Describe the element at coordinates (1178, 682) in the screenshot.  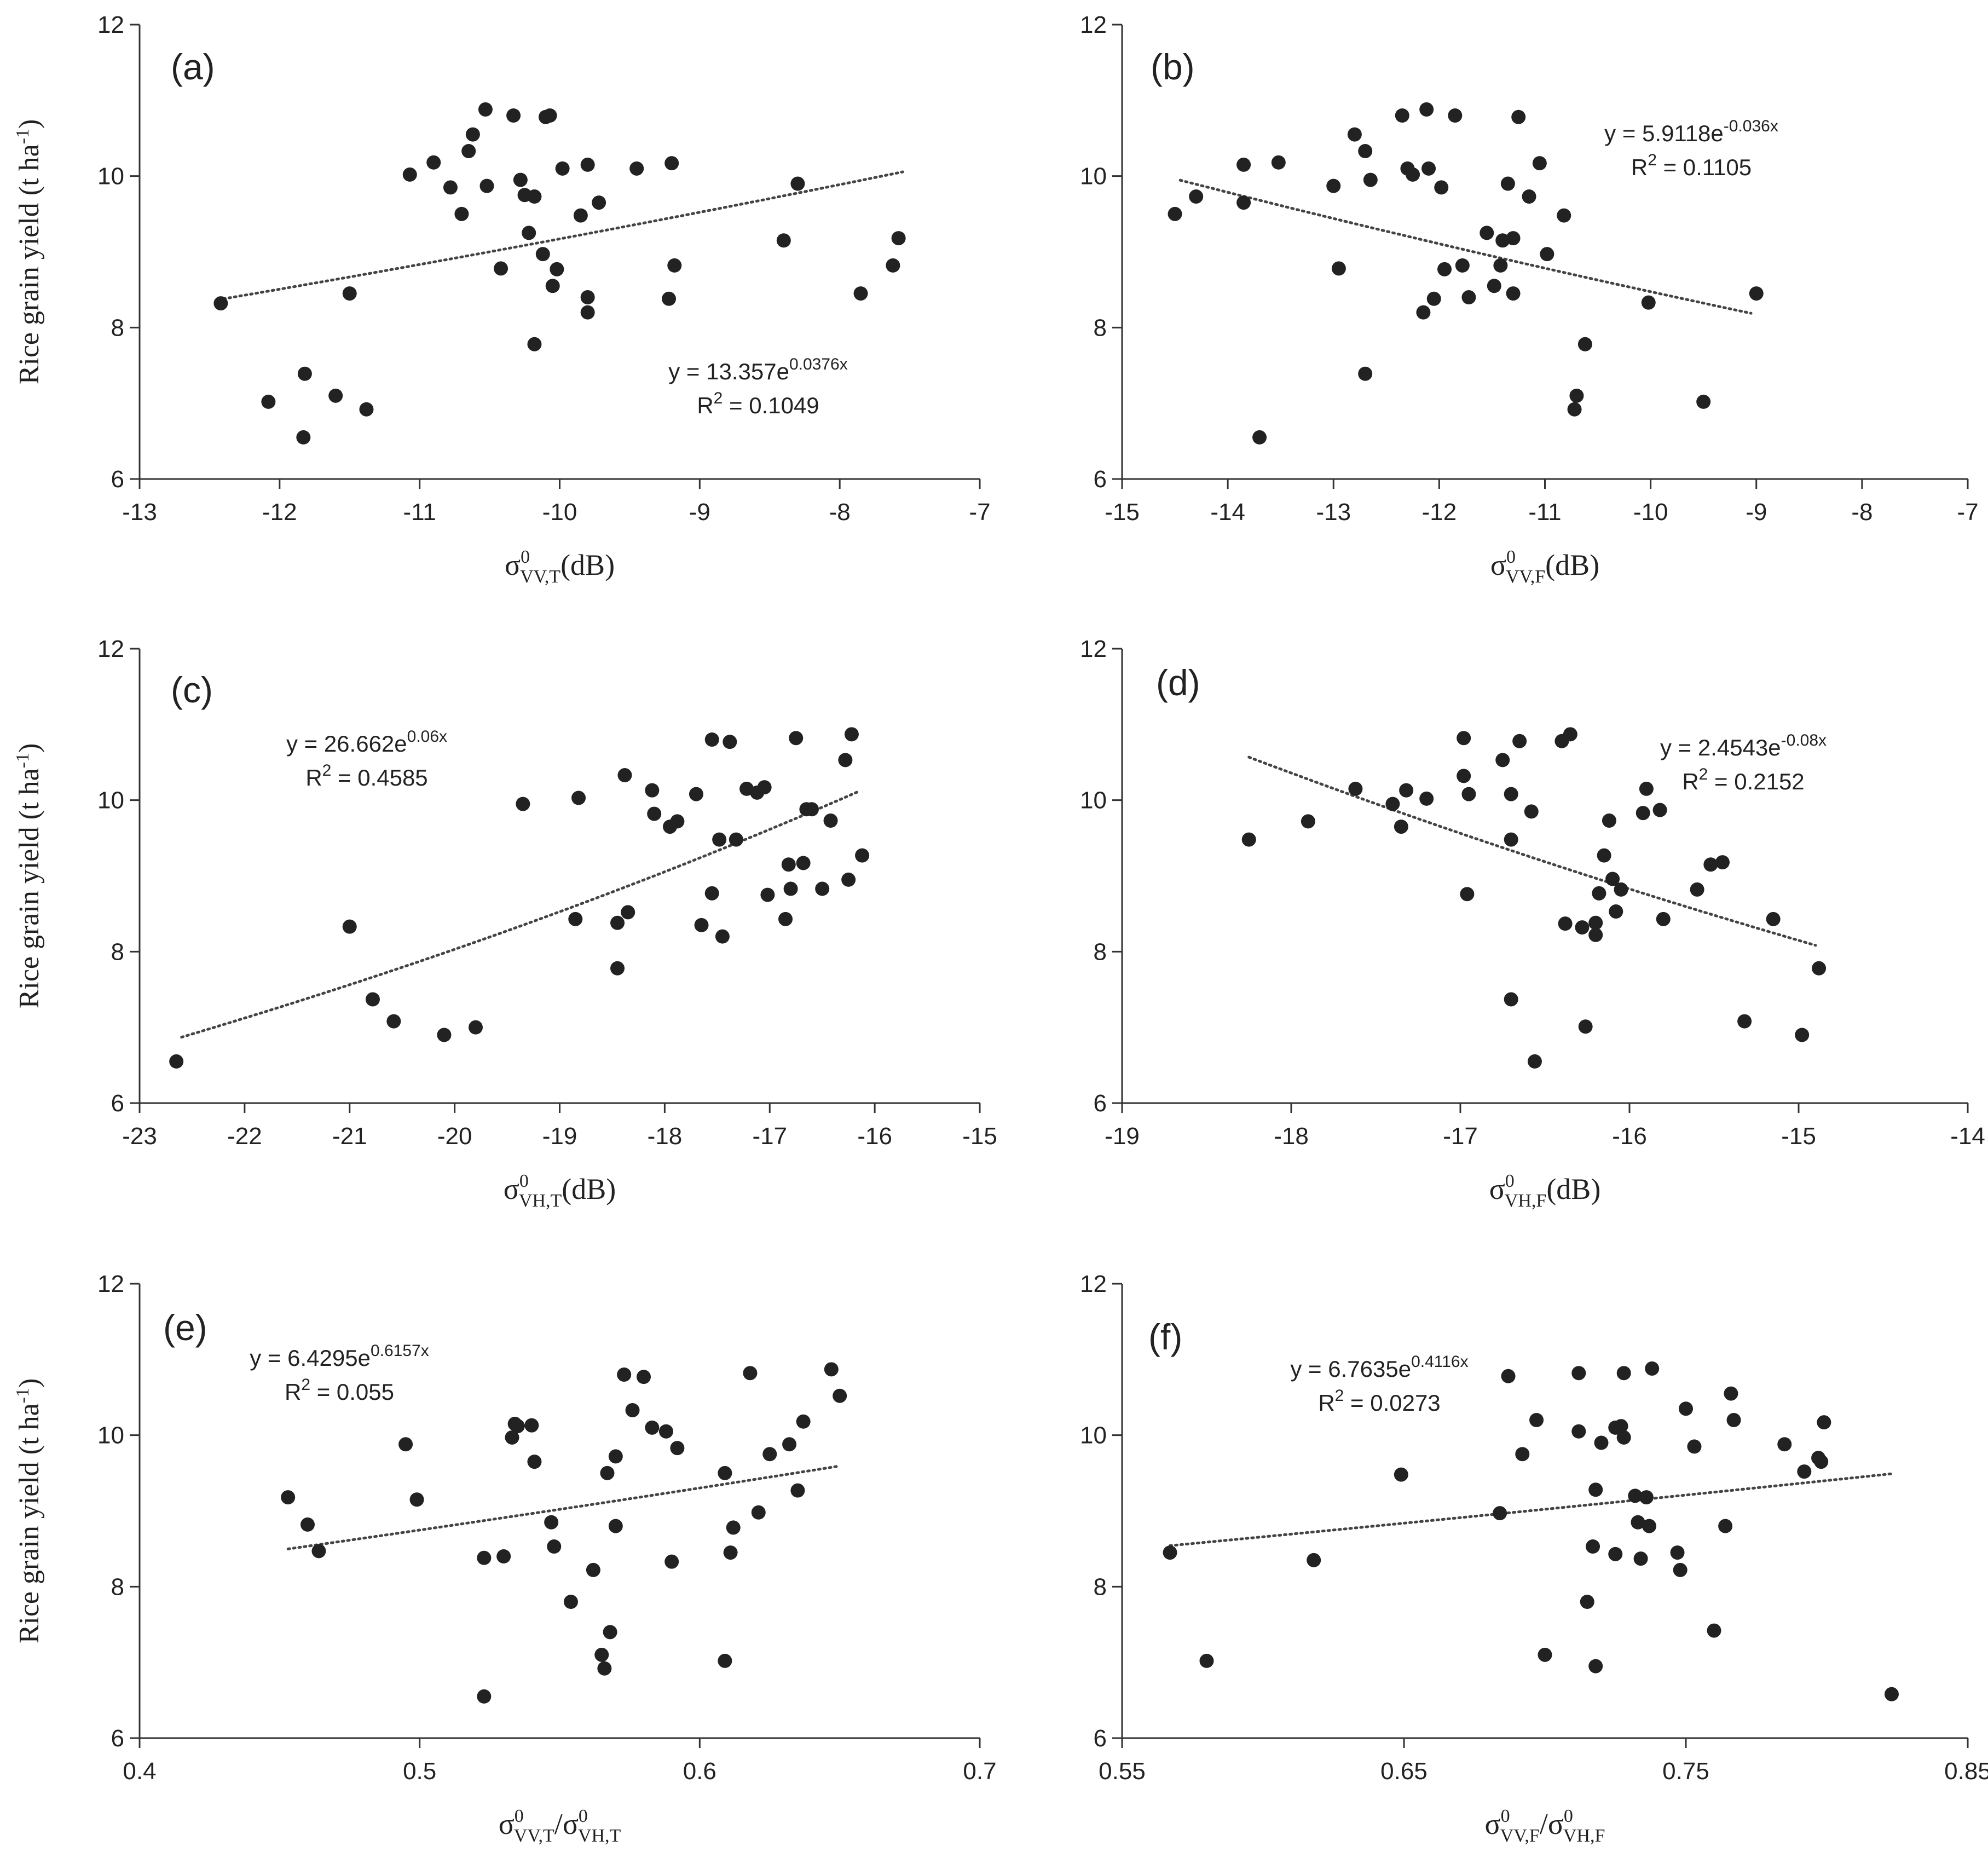
I see `panel-label: (d)` at that location.